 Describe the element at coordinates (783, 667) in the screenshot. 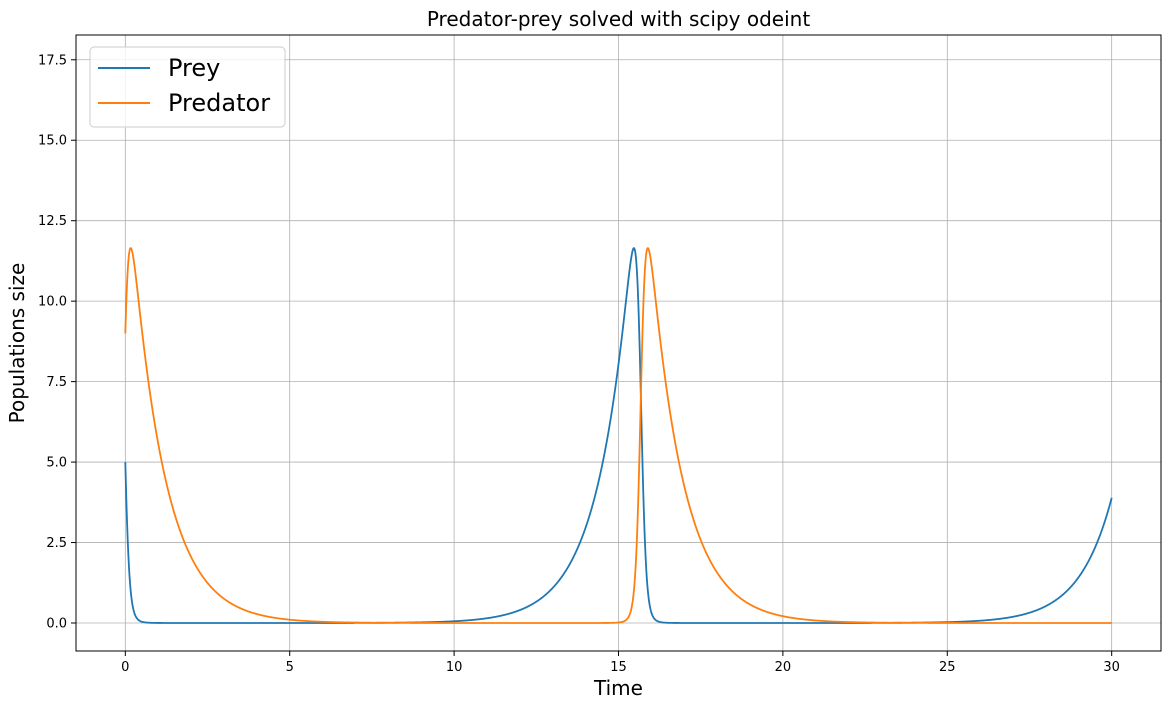

I see `x-tick-label: 20` at that location.